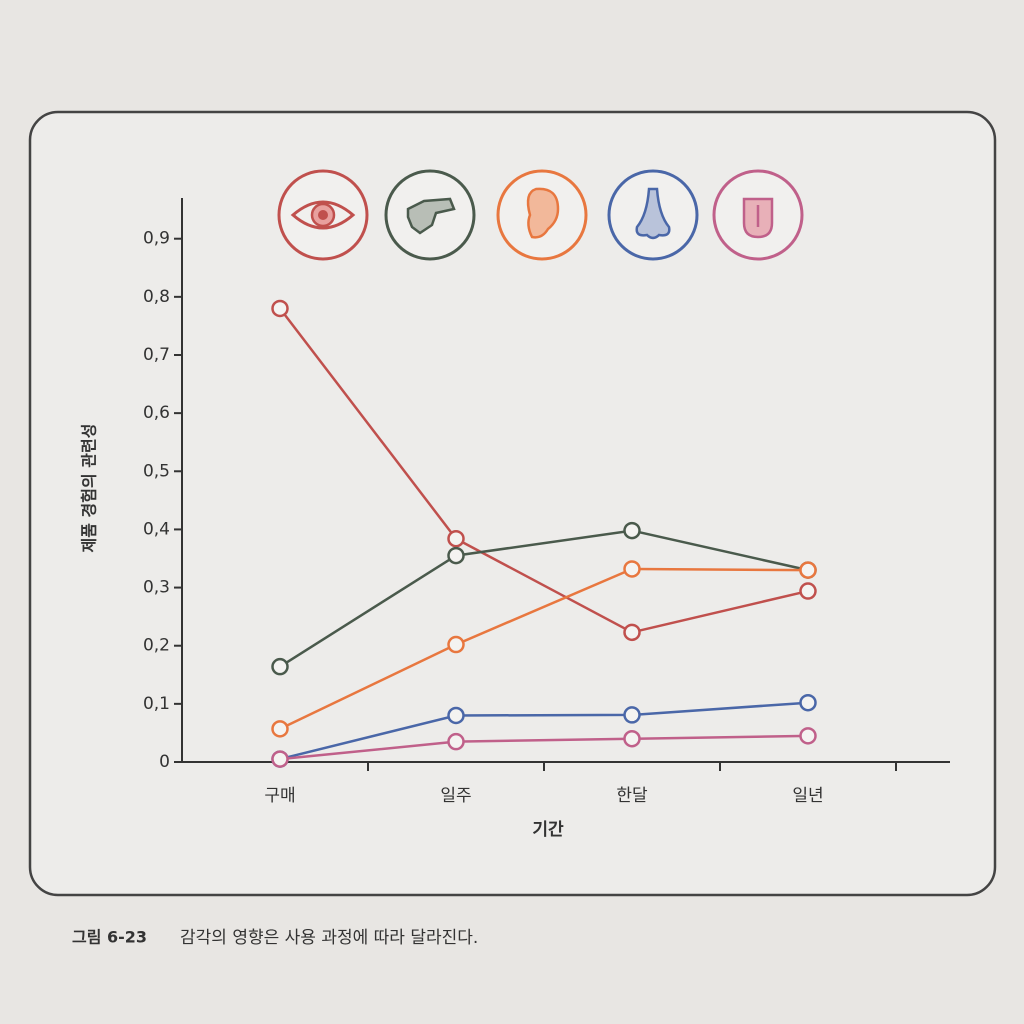  I want to click on eye-shape, so click(323, 215).